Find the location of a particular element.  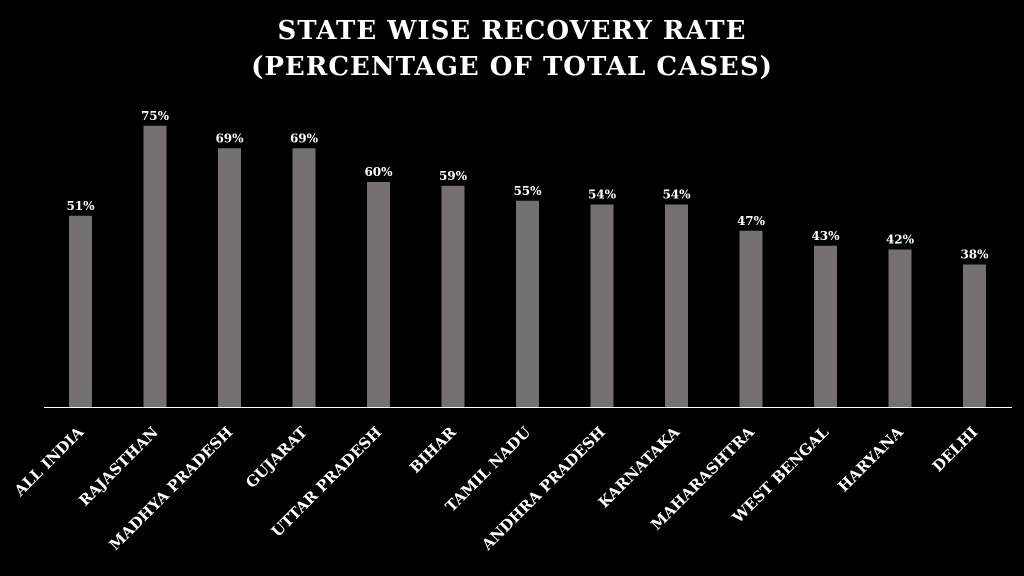

category-label-3: GUJARAT is located at coordinates (276, 457).